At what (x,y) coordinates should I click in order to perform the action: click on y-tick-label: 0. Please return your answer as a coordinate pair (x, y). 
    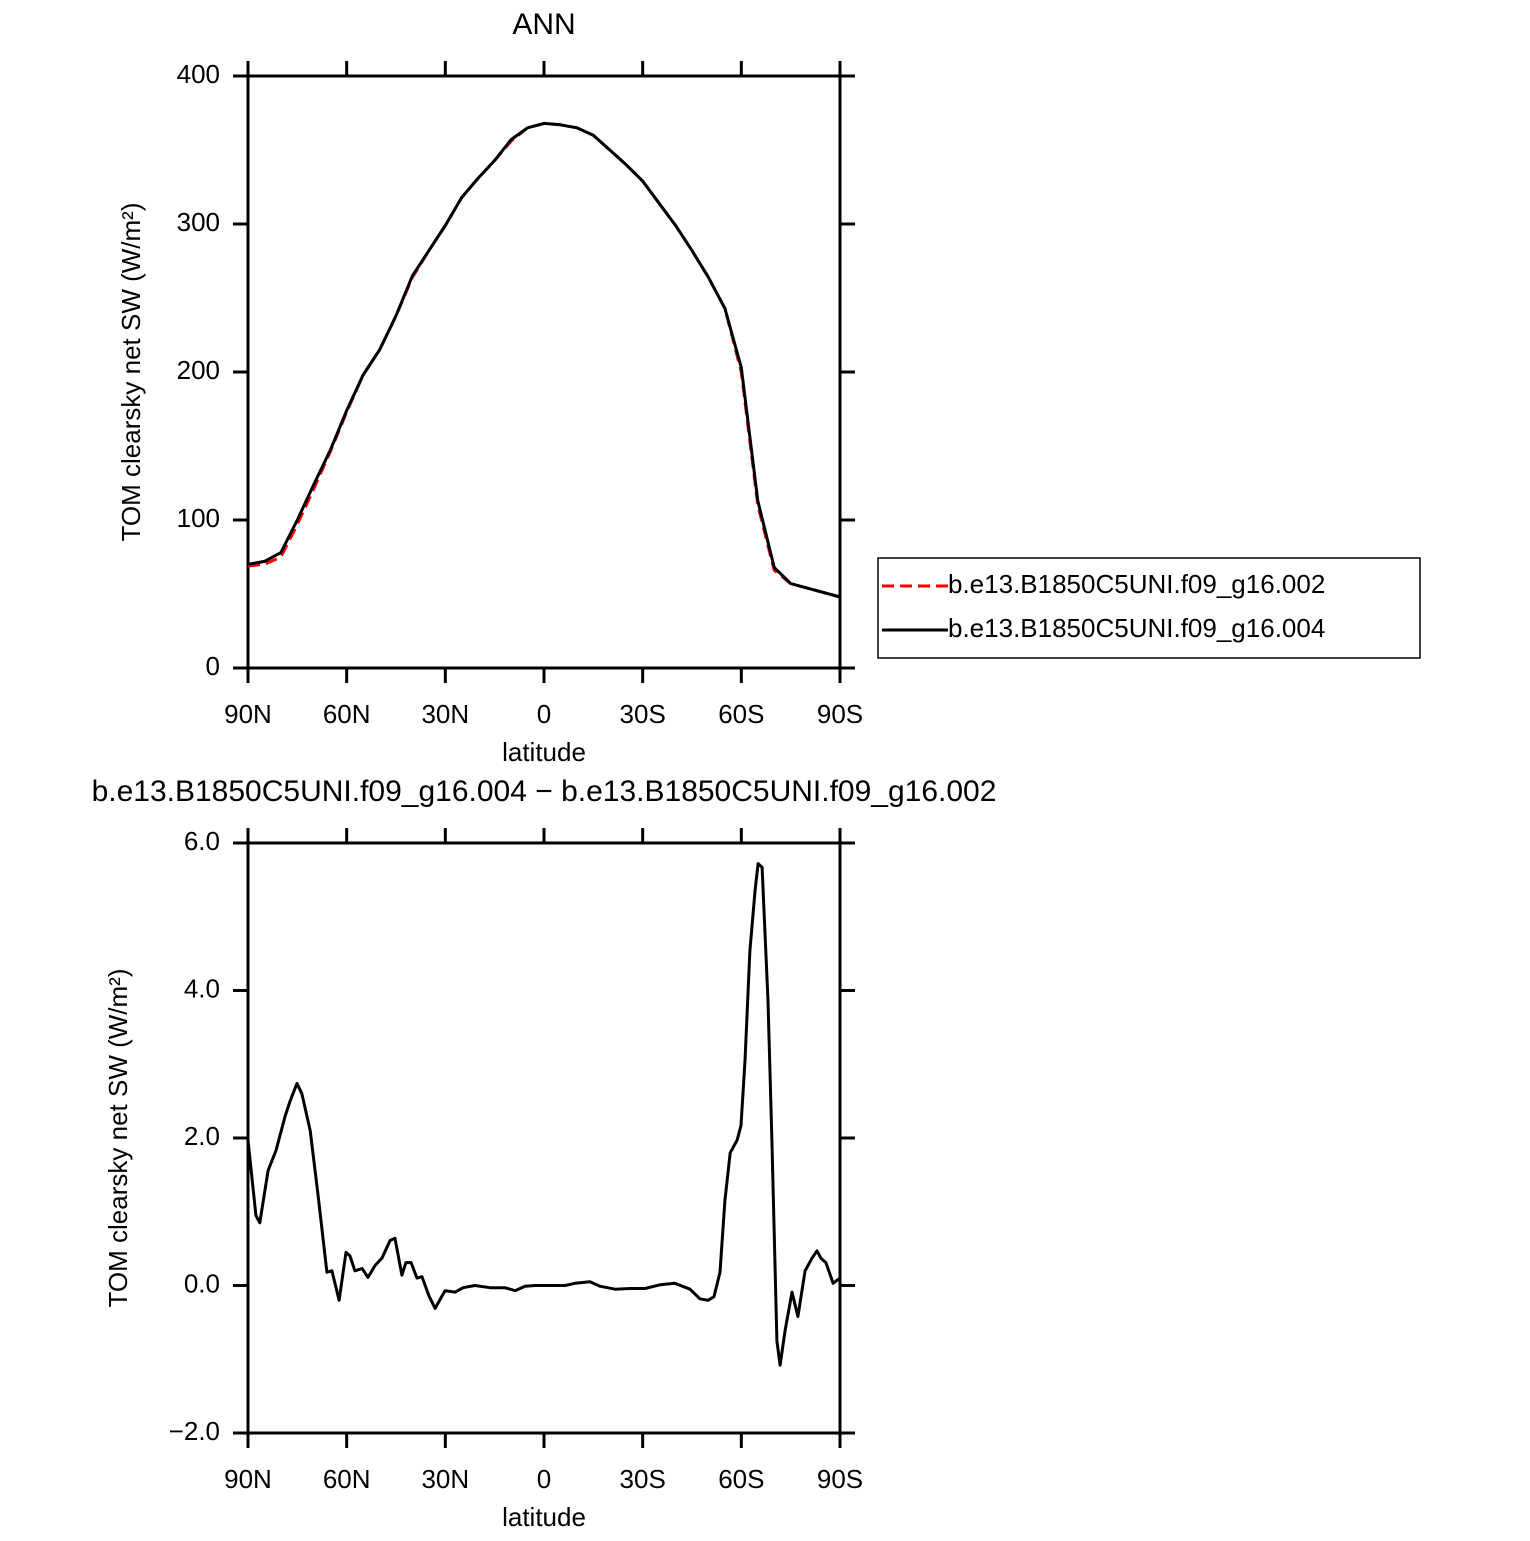
    Looking at the image, I should click on (213, 666).